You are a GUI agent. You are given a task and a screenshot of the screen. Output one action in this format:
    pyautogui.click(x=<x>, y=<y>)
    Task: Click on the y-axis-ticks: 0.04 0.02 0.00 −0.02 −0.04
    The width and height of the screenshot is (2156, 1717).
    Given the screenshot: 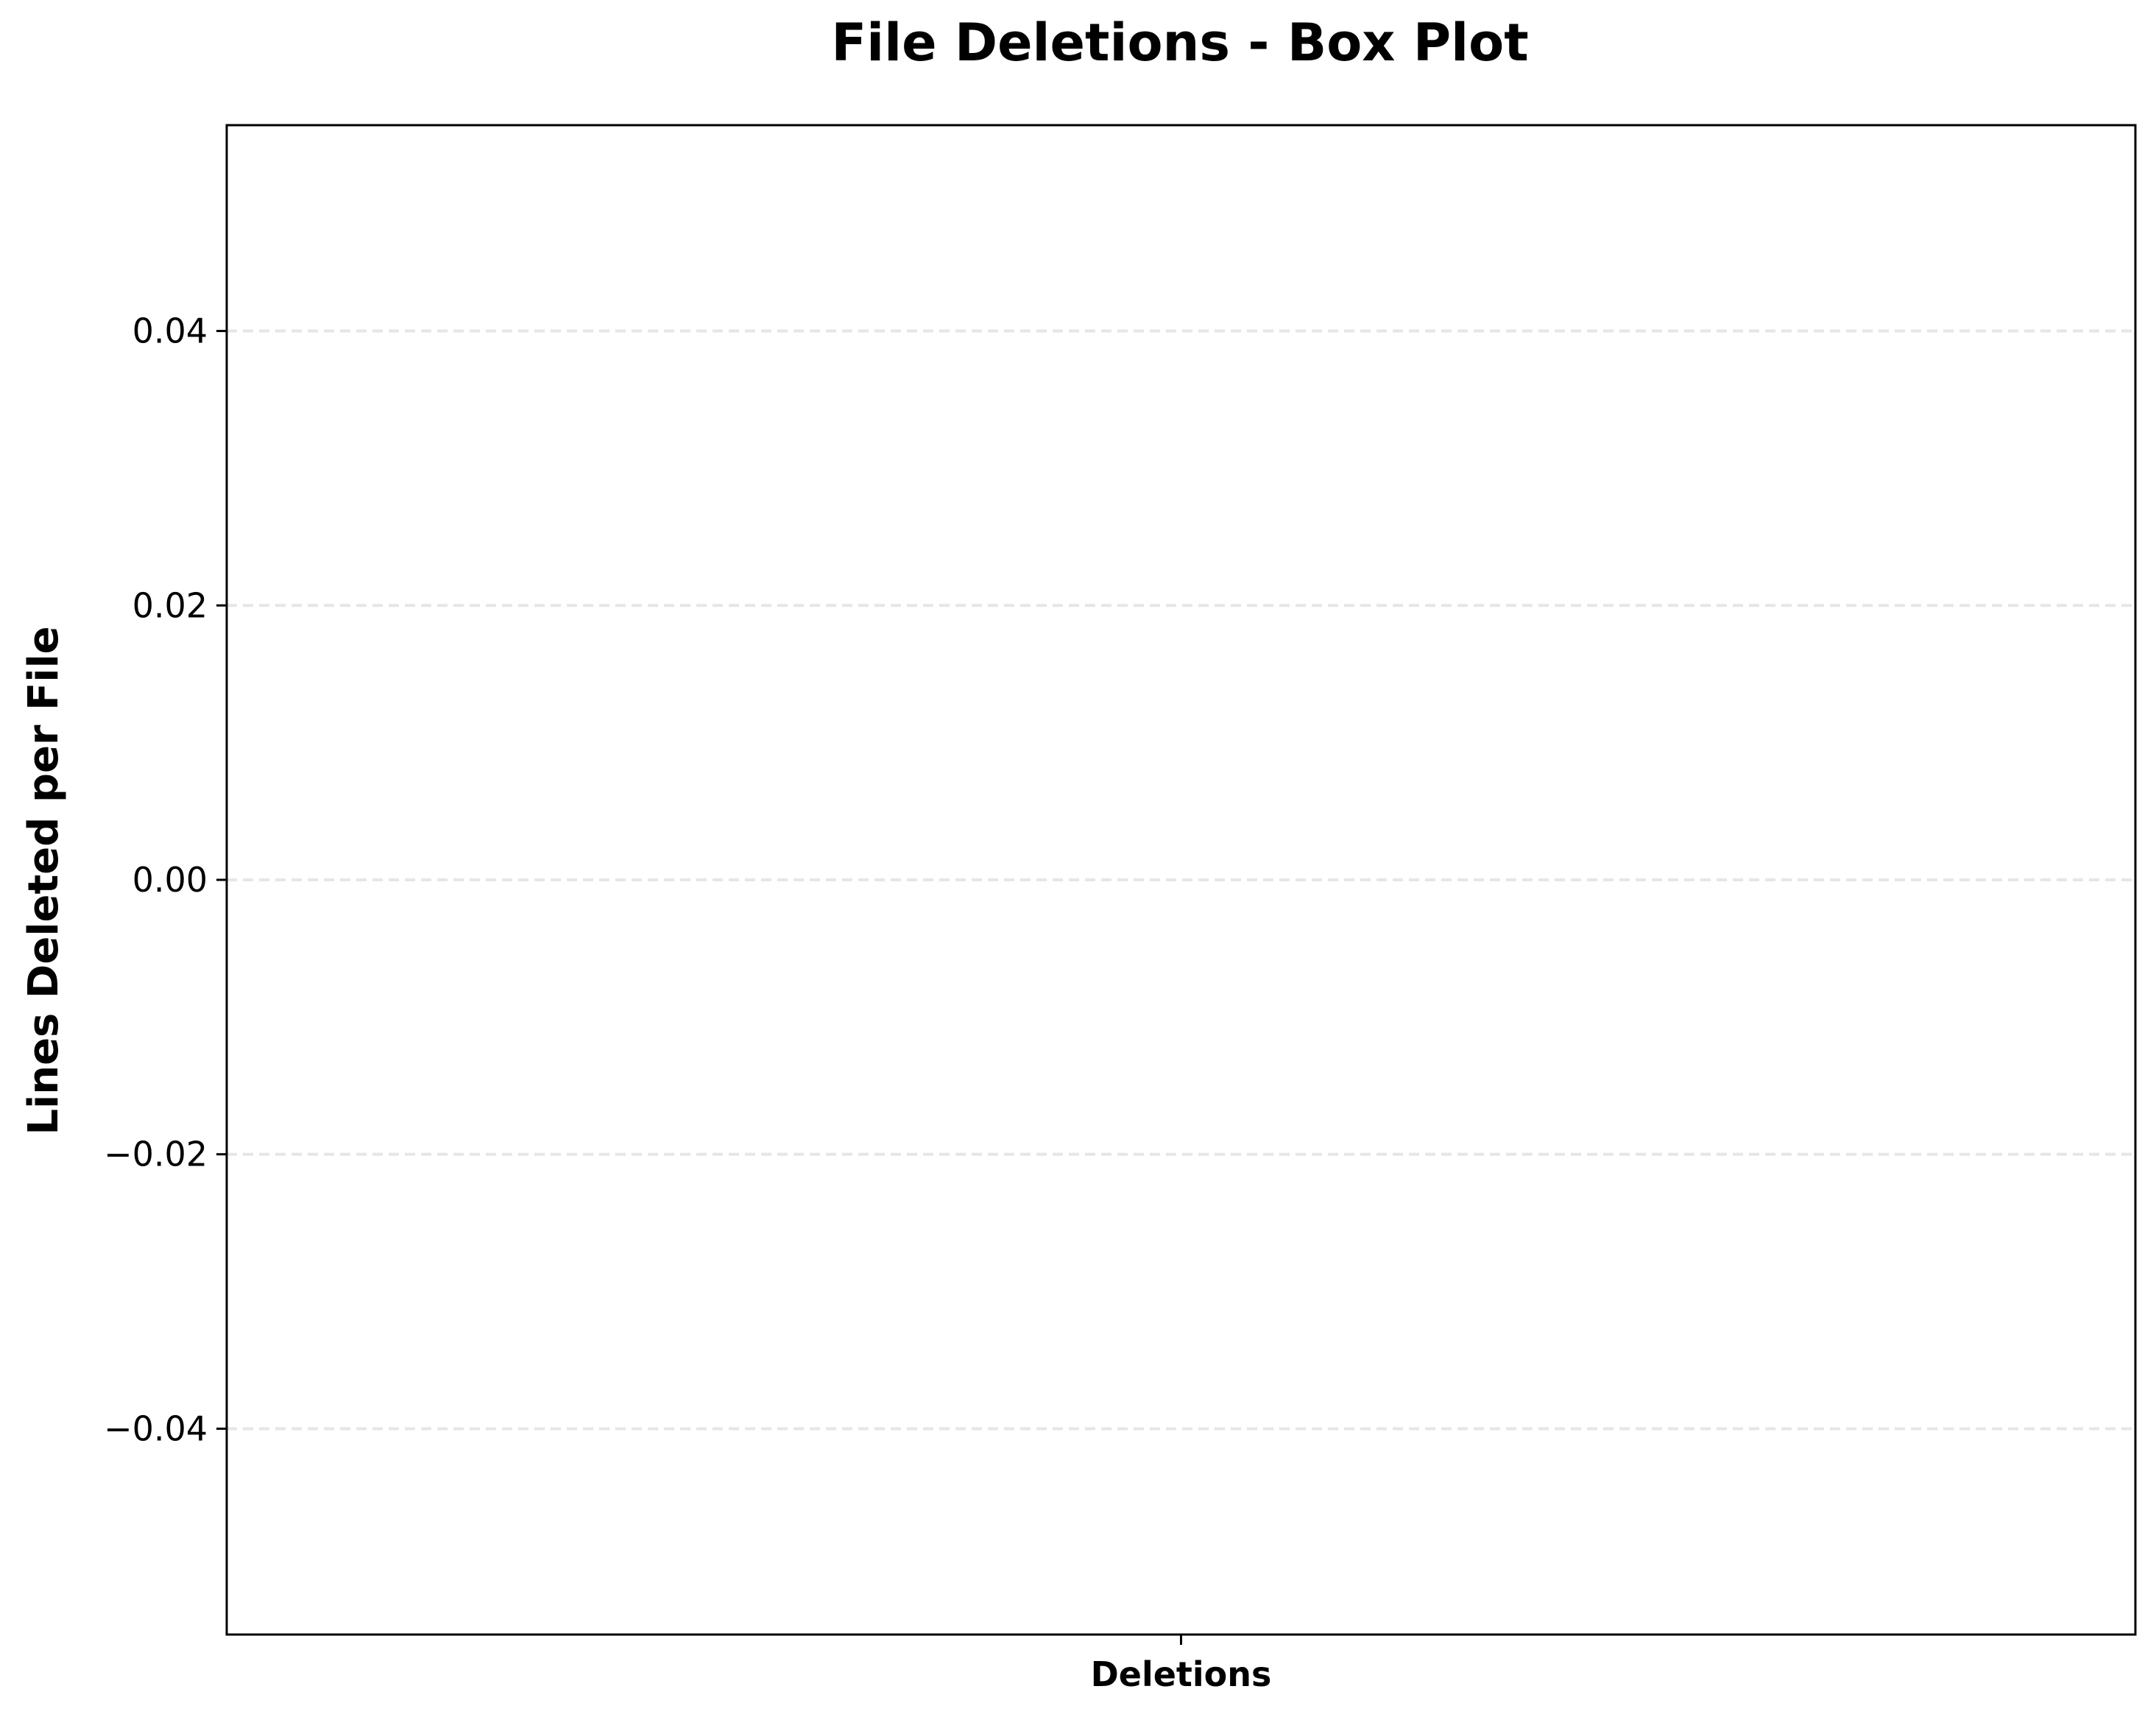 What is the action you would take?
    pyautogui.click(x=165, y=879)
    